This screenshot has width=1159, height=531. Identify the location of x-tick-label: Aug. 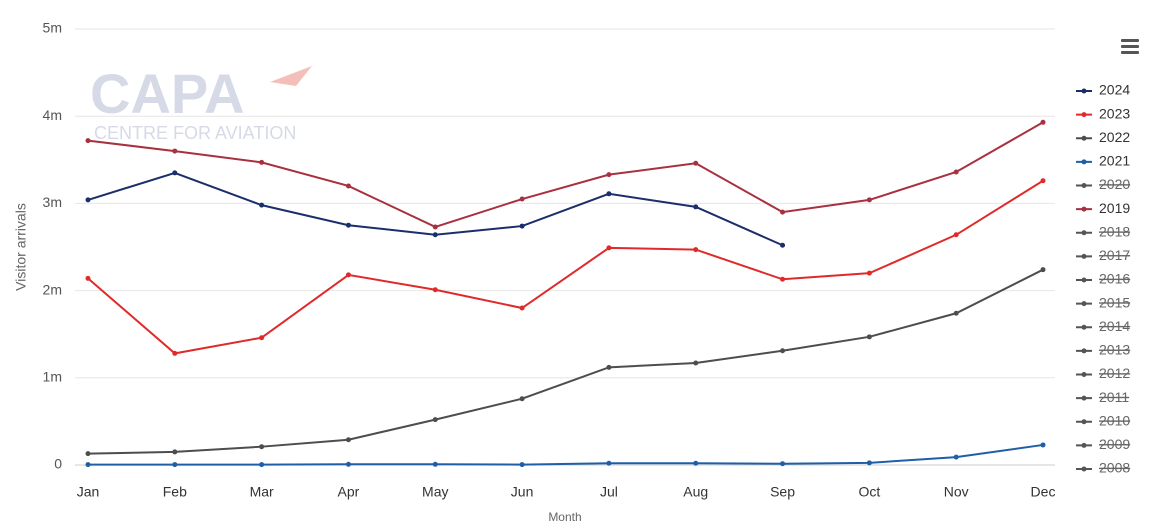
(695, 492).